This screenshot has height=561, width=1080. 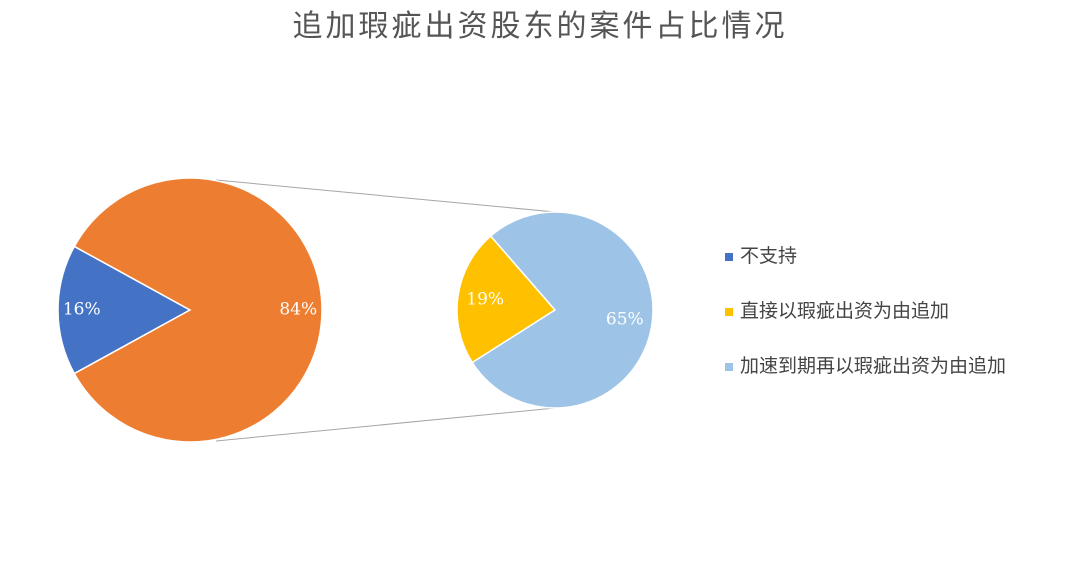 I want to click on data-label: 16%, so click(x=82, y=310).